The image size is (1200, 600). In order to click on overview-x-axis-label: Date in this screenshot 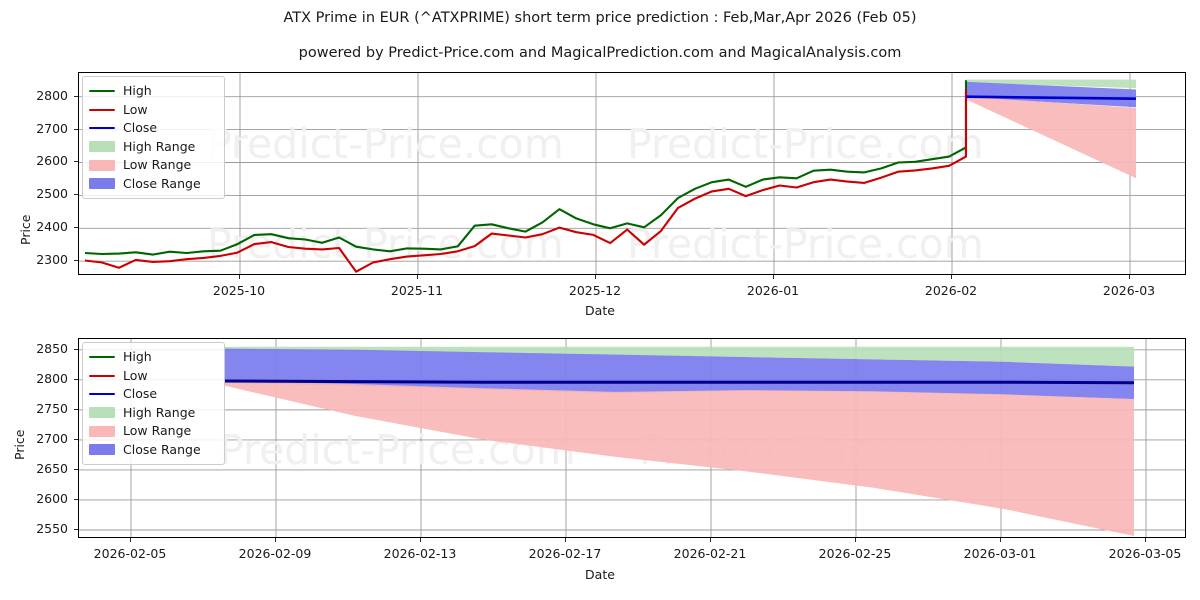, I will do `click(600, 310)`.